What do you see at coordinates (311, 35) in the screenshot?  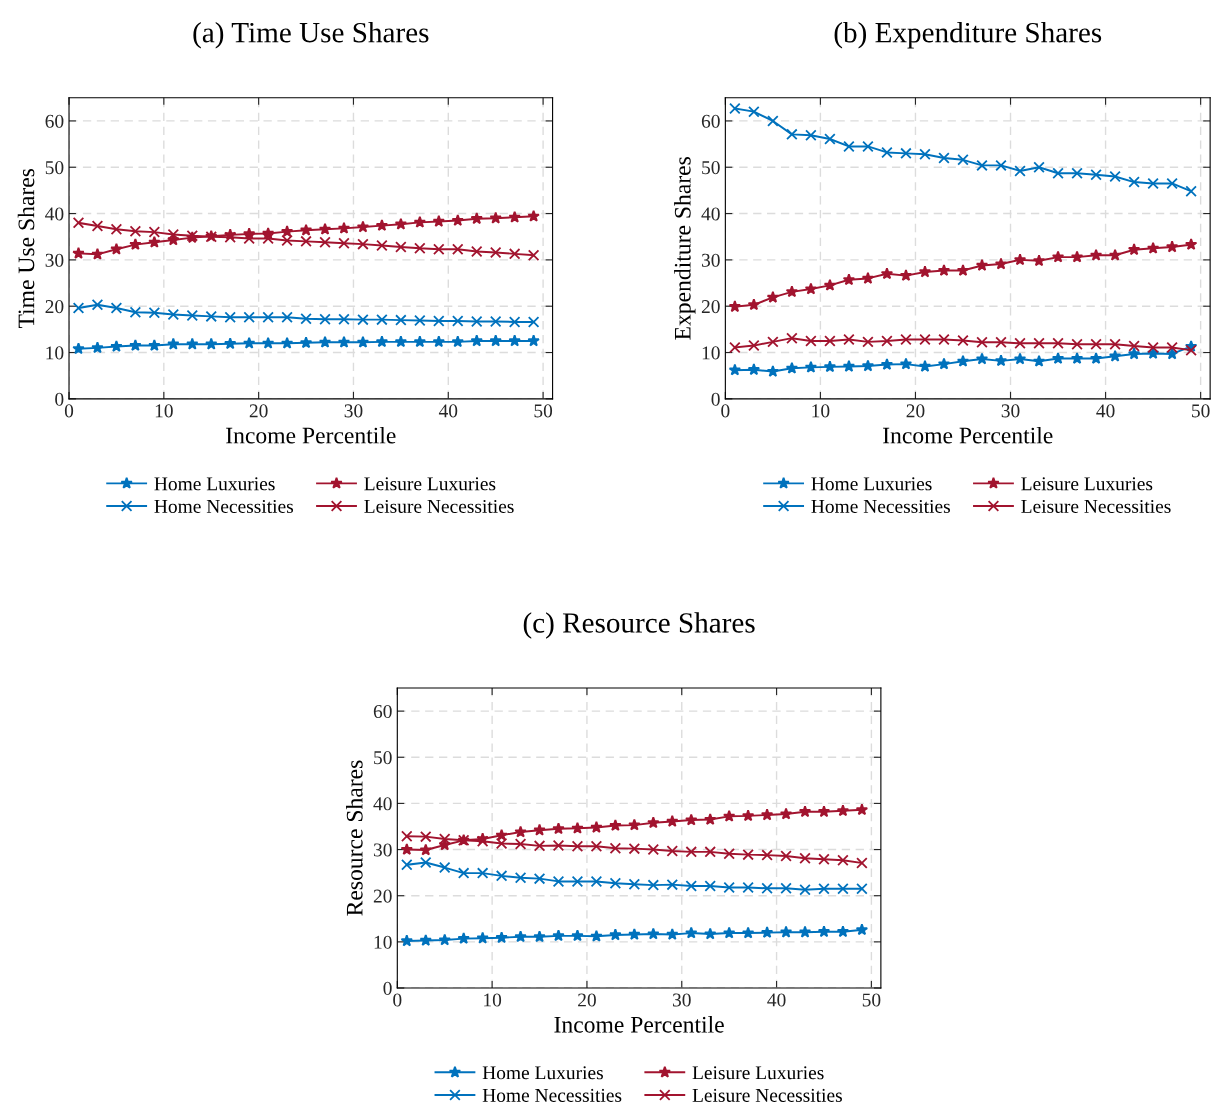 I see `chart-title: (a) Time Use Shares` at bounding box center [311, 35].